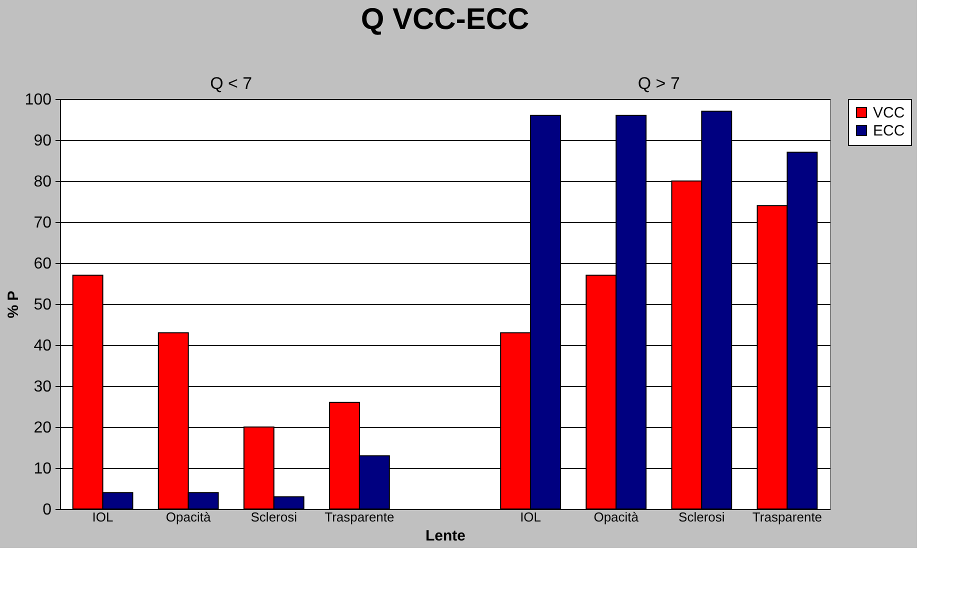  What do you see at coordinates (889, 113) in the screenshot?
I see `legend-label: VCC` at bounding box center [889, 113].